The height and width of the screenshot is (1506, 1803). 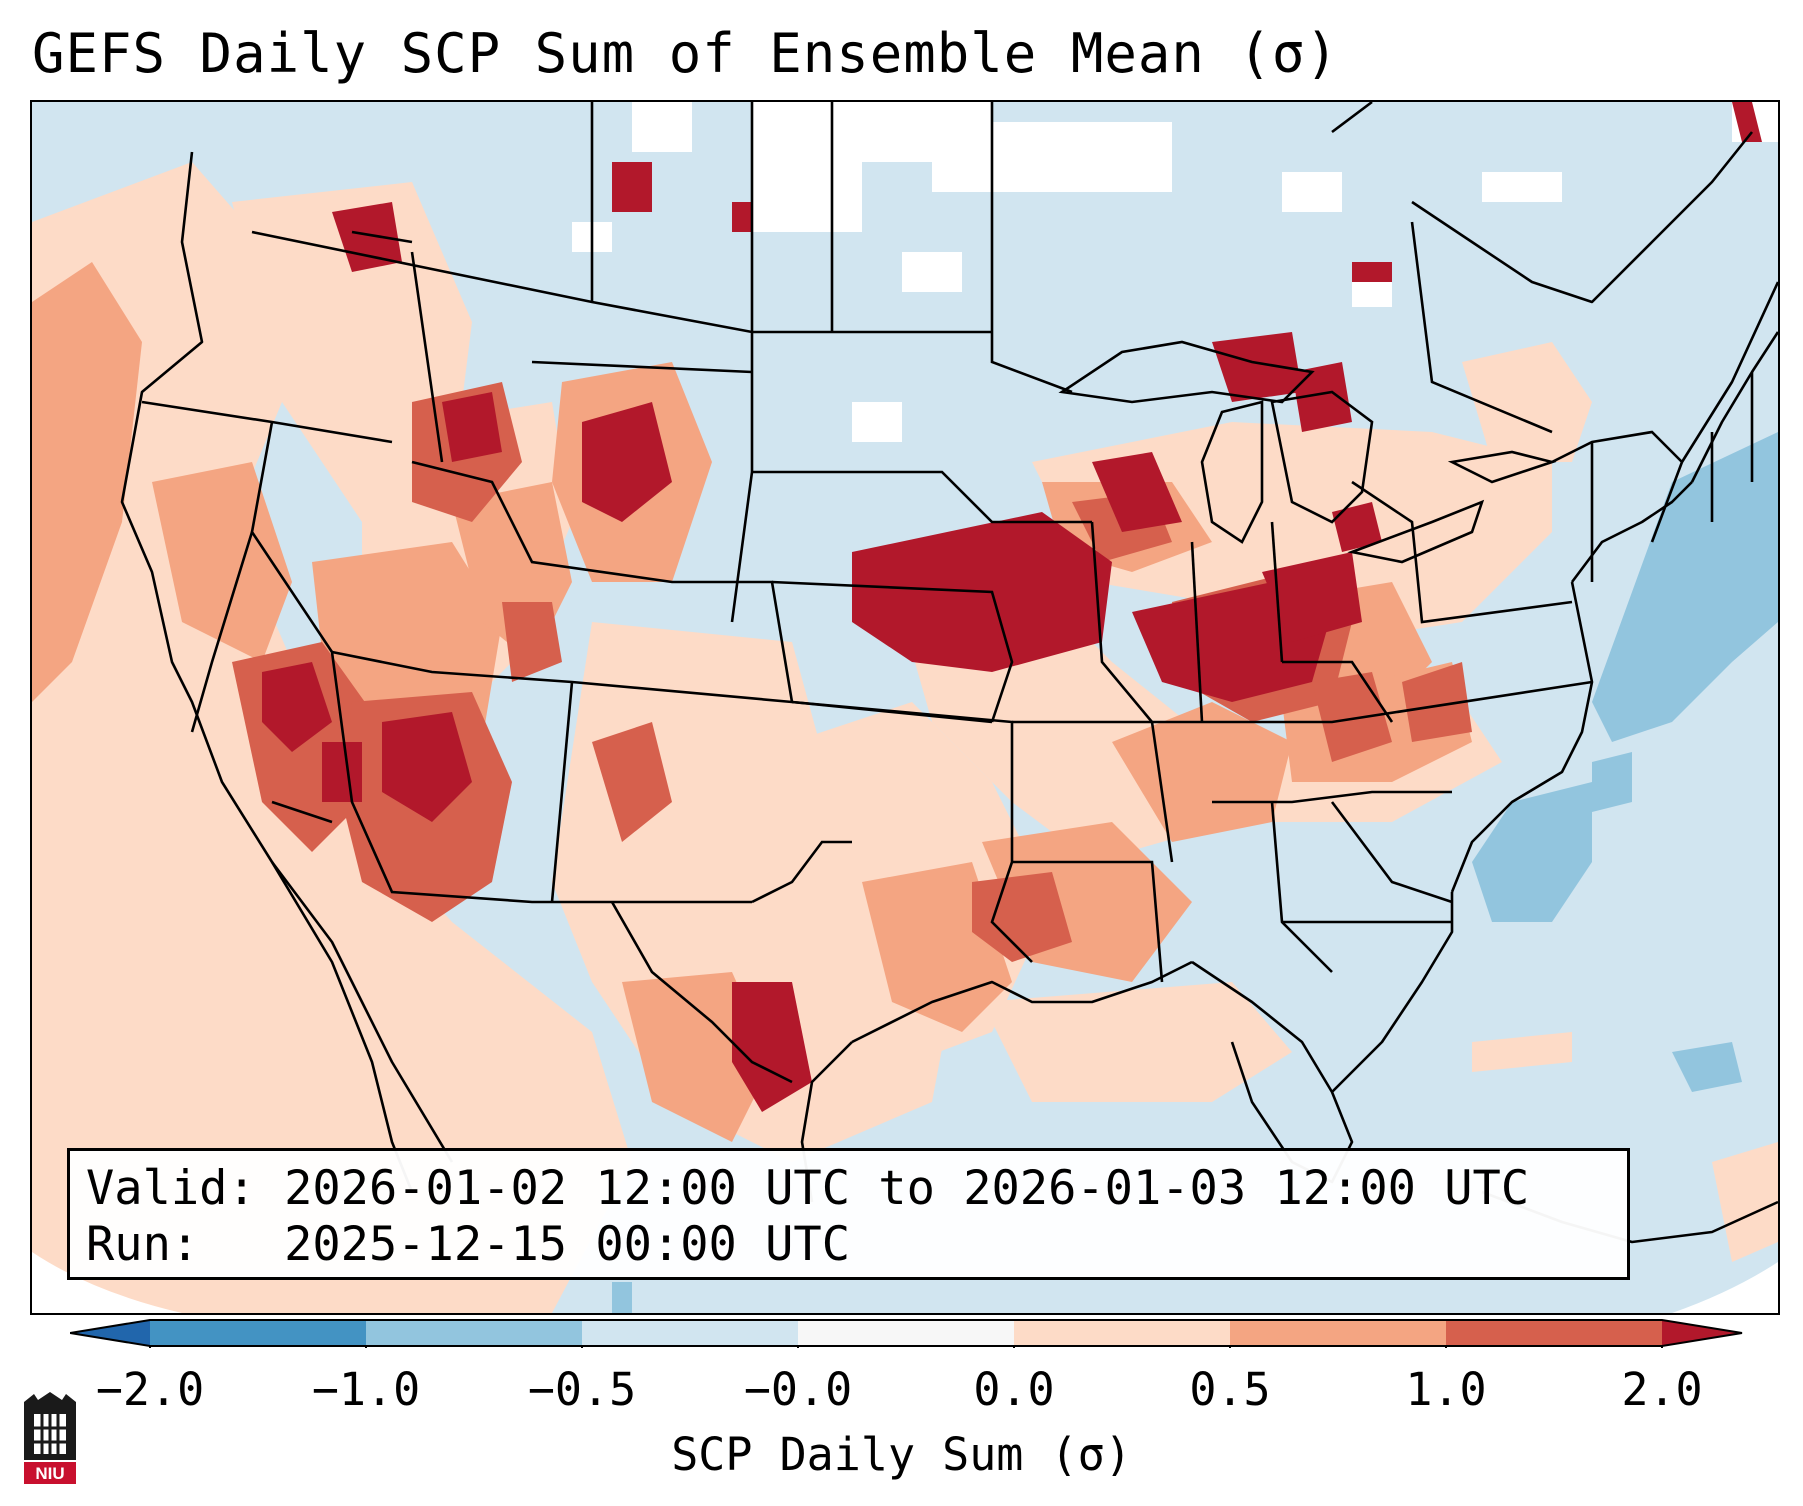 What do you see at coordinates (901, 1454) in the screenshot?
I see `colorbar-title: SCP Daily Sum (σ)` at bounding box center [901, 1454].